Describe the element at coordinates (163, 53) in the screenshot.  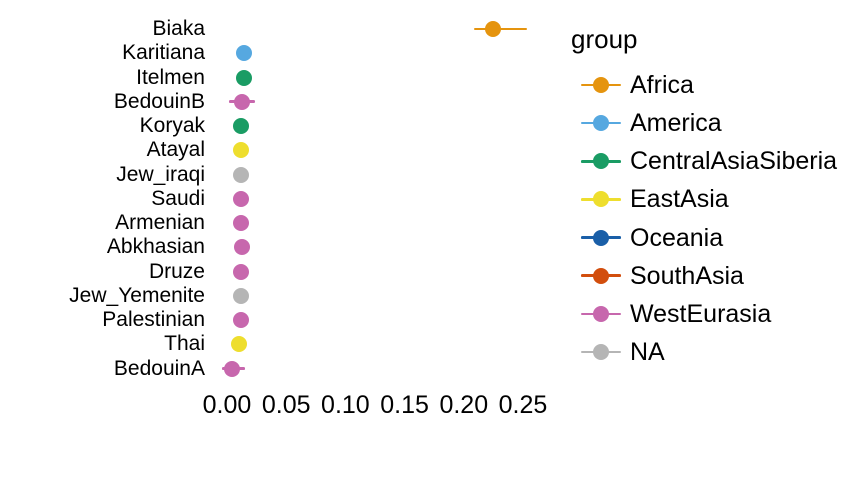
I see `y-axis-label: Karitiana` at that location.